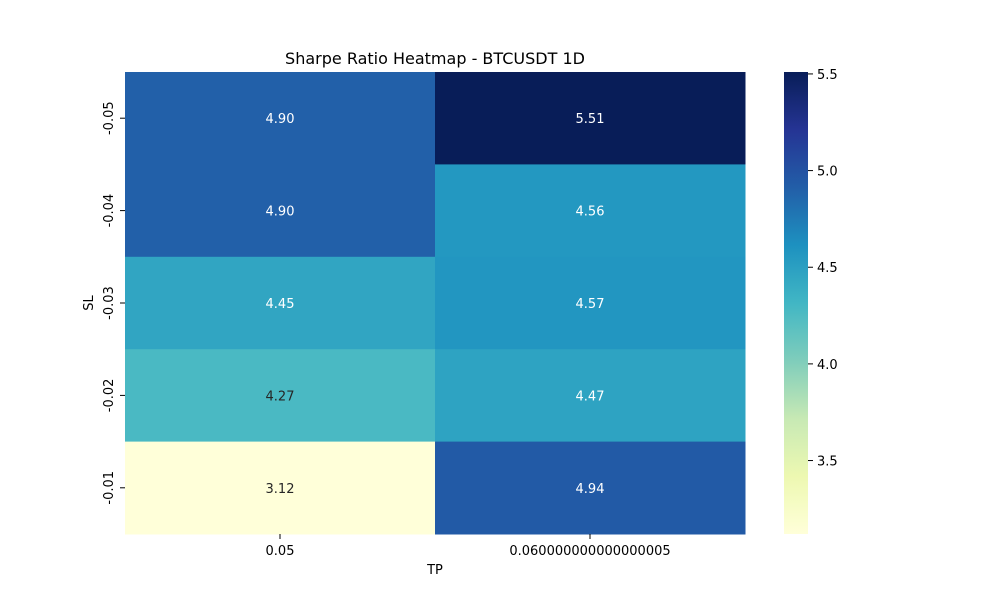 This screenshot has height=600, width=1000. What do you see at coordinates (434, 570) in the screenshot?
I see `x-axis-label: TP` at bounding box center [434, 570].